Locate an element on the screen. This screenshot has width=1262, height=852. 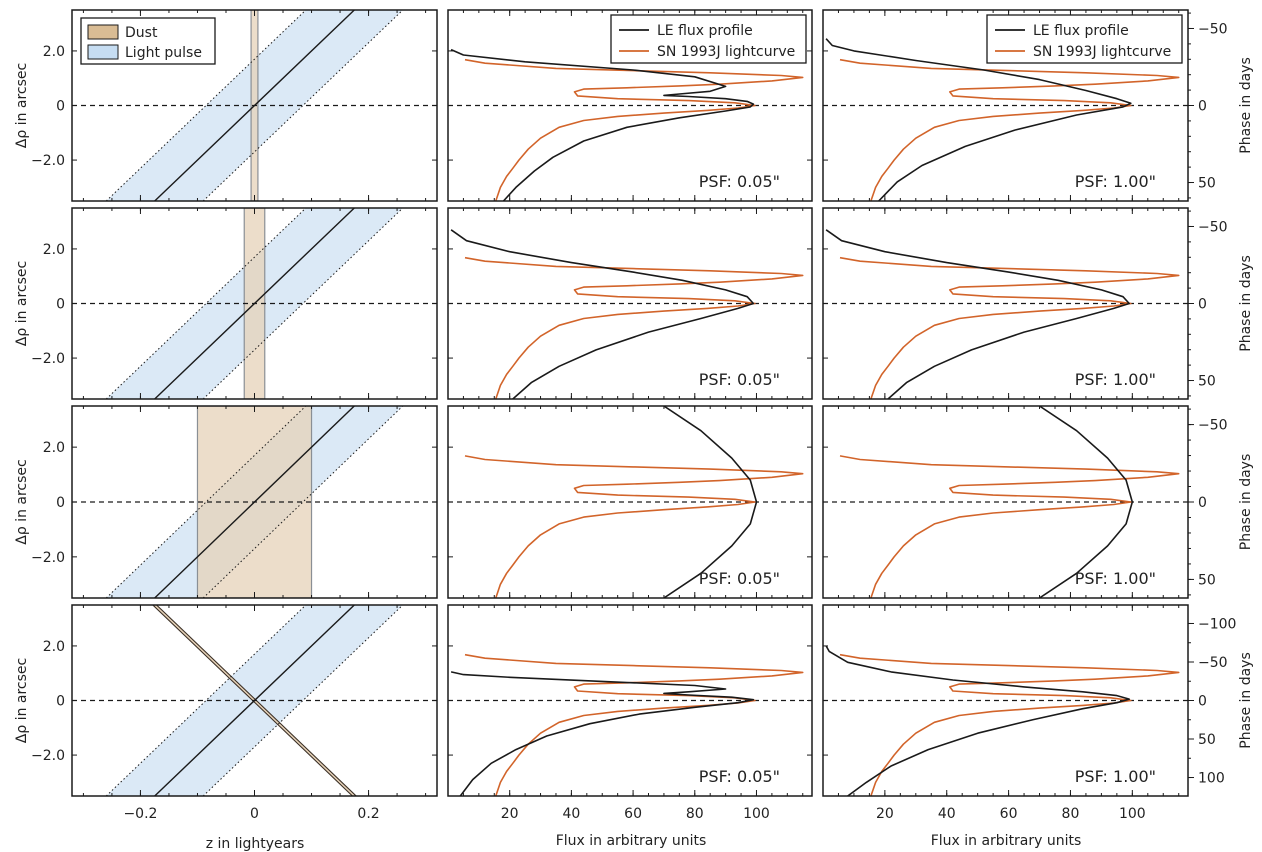
flux-panel-row-1-col-2: PSF: 1.00" −50 0 50 Phase in days is located at coordinates (1038, 105).